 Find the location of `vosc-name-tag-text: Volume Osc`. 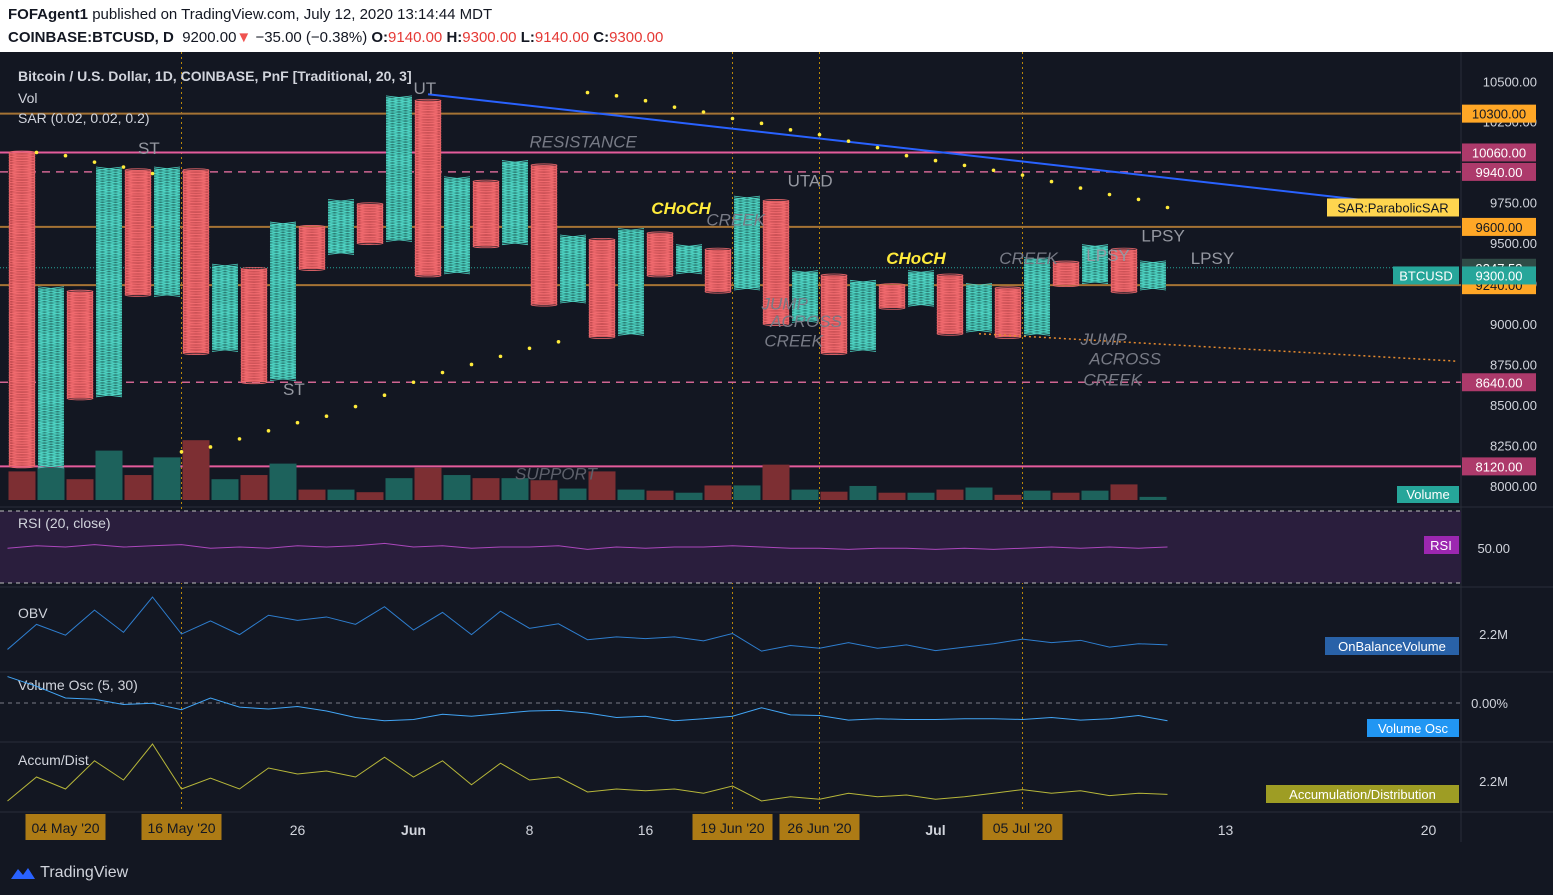

vosc-name-tag-text: Volume Osc is located at coordinates (1413, 728).